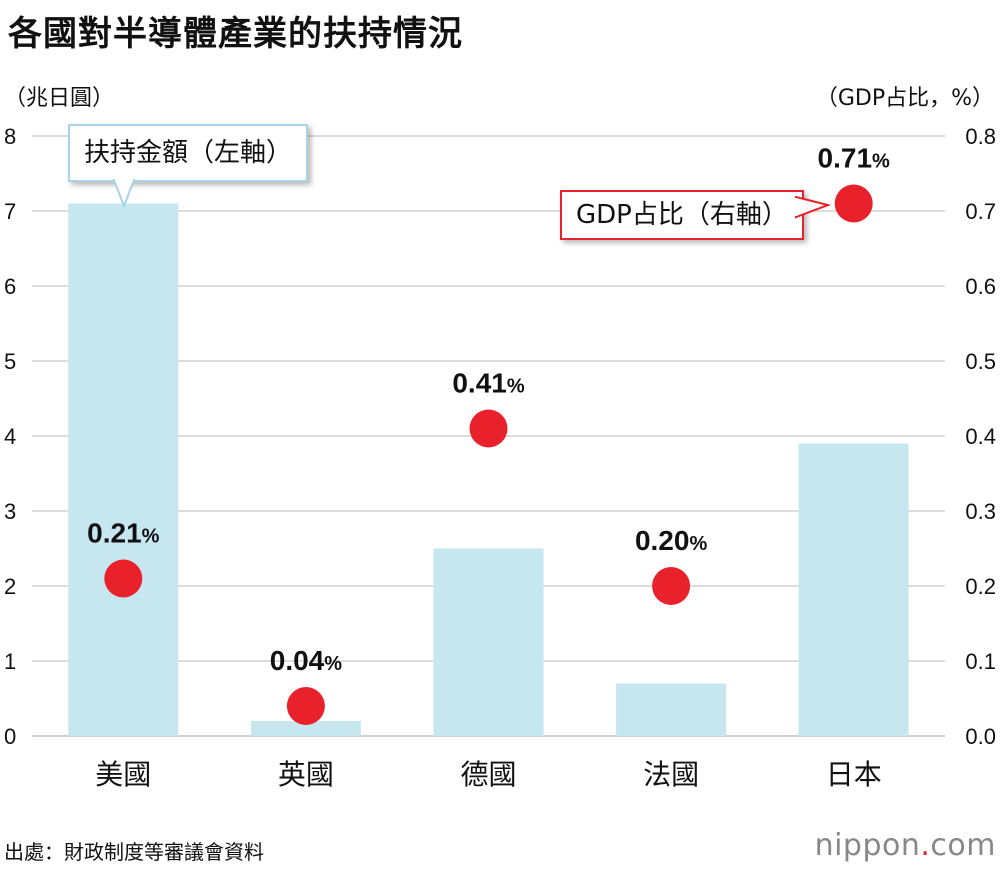 This screenshot has width=1000, height=870. What do you see at coordinates (980, 661) in the screenshot?
I see `right-tick-label: 0.1` at bounding box center [980, 661].